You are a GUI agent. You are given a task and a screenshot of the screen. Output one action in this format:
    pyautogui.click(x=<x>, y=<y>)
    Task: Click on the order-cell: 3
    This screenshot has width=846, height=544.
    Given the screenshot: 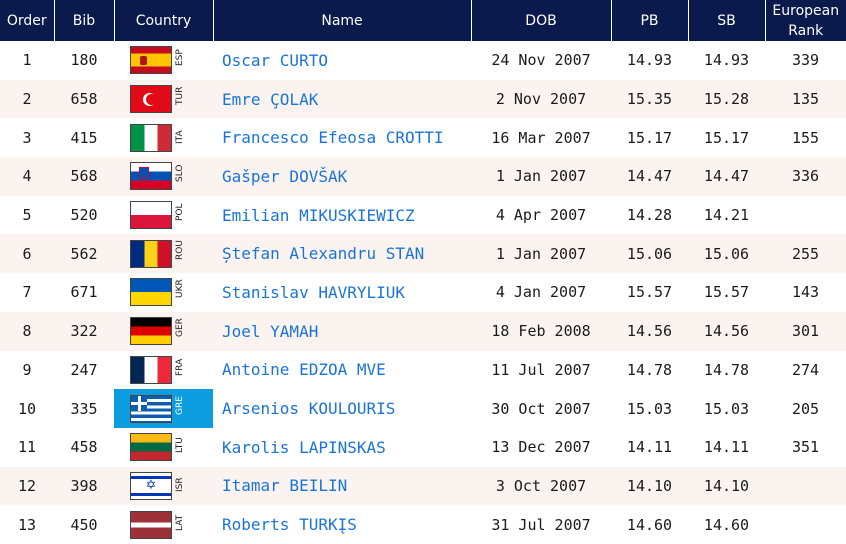 What is the action you would take?
    pyautogui.click(x=27, y=137)
    